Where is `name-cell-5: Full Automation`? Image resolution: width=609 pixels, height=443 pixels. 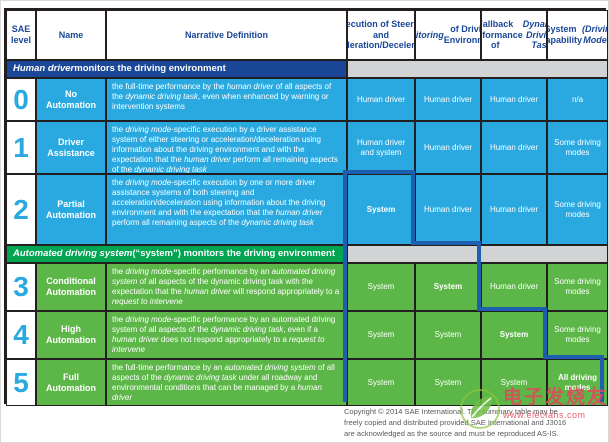 name-cell-5: Full Automation is located at coordinates (71, 382).